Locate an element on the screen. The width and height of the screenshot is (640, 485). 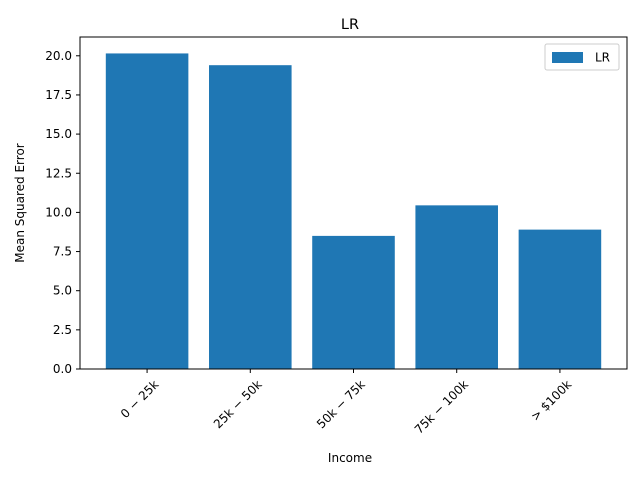
y-tick-label-1: 2.5 is located at coordinates (62, 330).